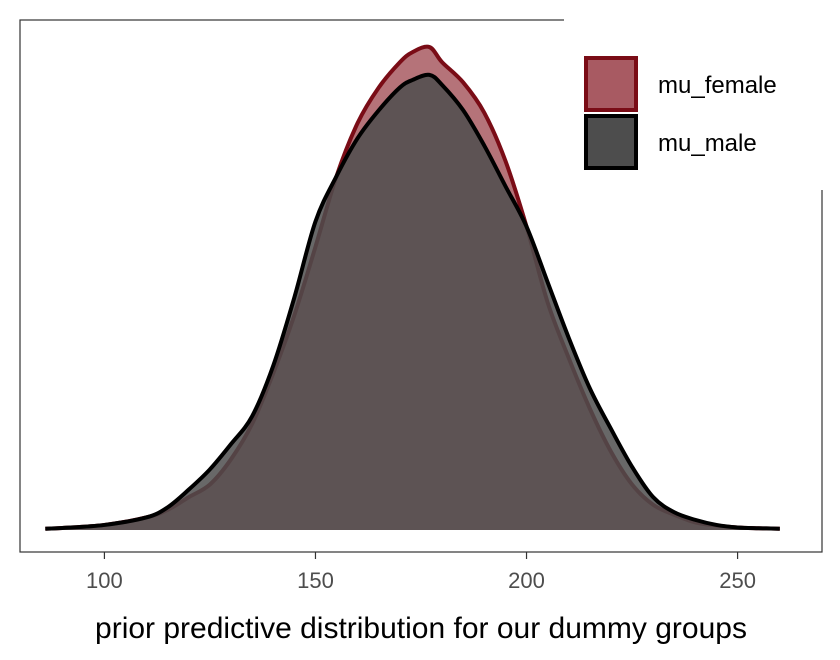 The height and width of the screenshot is (660, 840). I want to click on x-tick-label: 200, so click(526, 580).